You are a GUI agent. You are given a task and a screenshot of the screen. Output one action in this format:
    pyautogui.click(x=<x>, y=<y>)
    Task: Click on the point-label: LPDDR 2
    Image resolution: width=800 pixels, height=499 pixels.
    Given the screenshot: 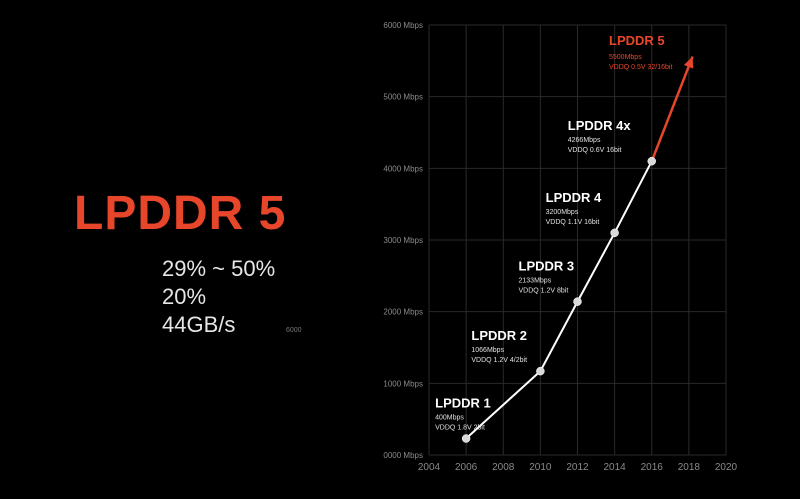 What is the action you would take?
    pyautogui.click(x=499, y=335)
    